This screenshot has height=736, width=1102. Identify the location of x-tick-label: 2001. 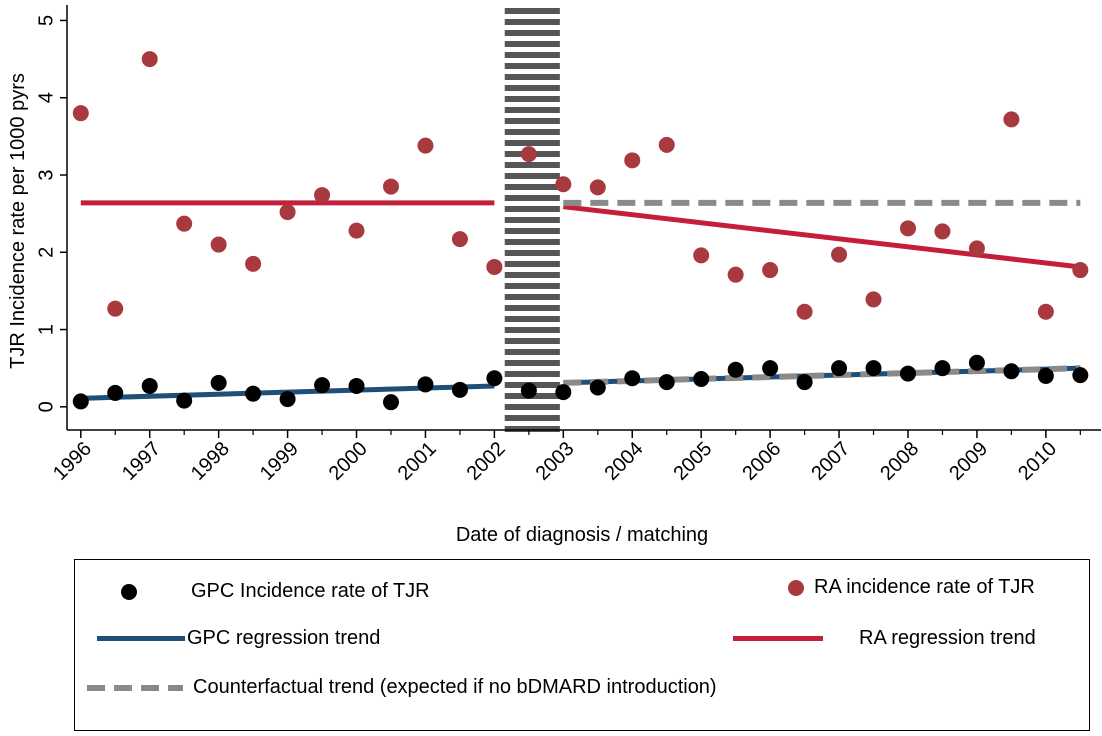
(417, 461).